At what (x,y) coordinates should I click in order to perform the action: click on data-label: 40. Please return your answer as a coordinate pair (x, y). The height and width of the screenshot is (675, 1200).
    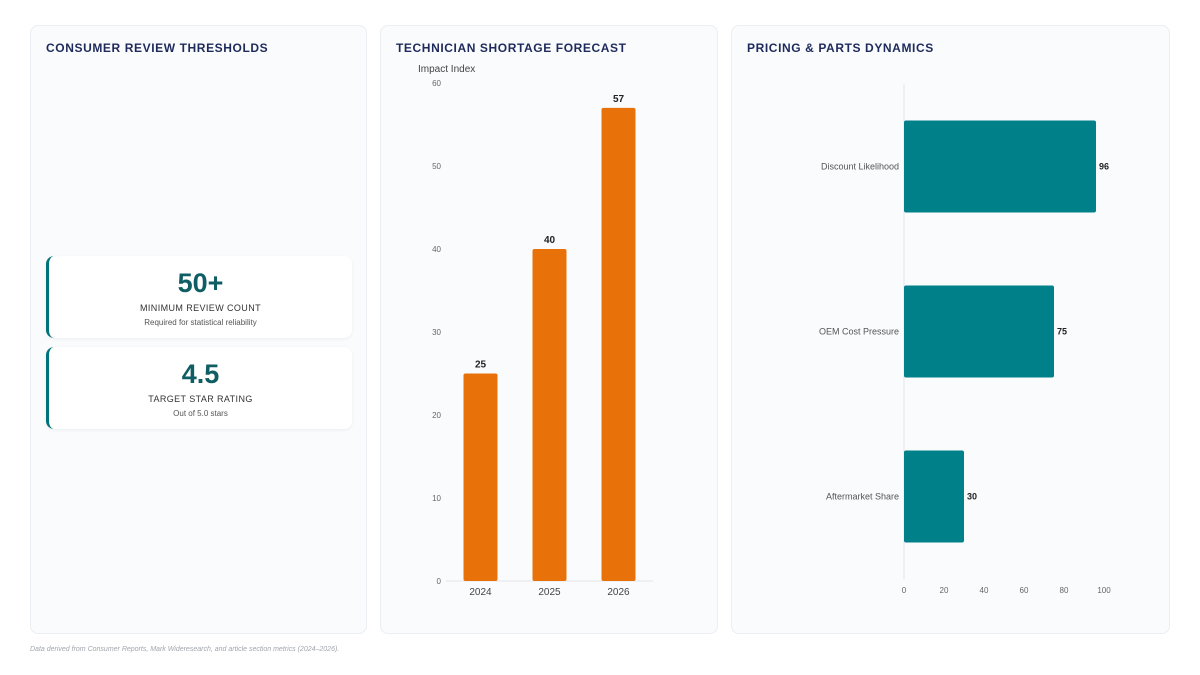
    Looking at the image, I should click on (550, 240).